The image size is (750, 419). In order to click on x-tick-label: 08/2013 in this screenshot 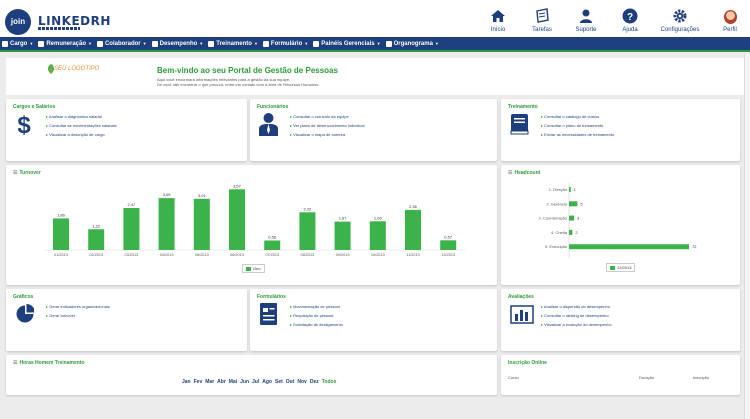, I will do `click(308, 255)`.